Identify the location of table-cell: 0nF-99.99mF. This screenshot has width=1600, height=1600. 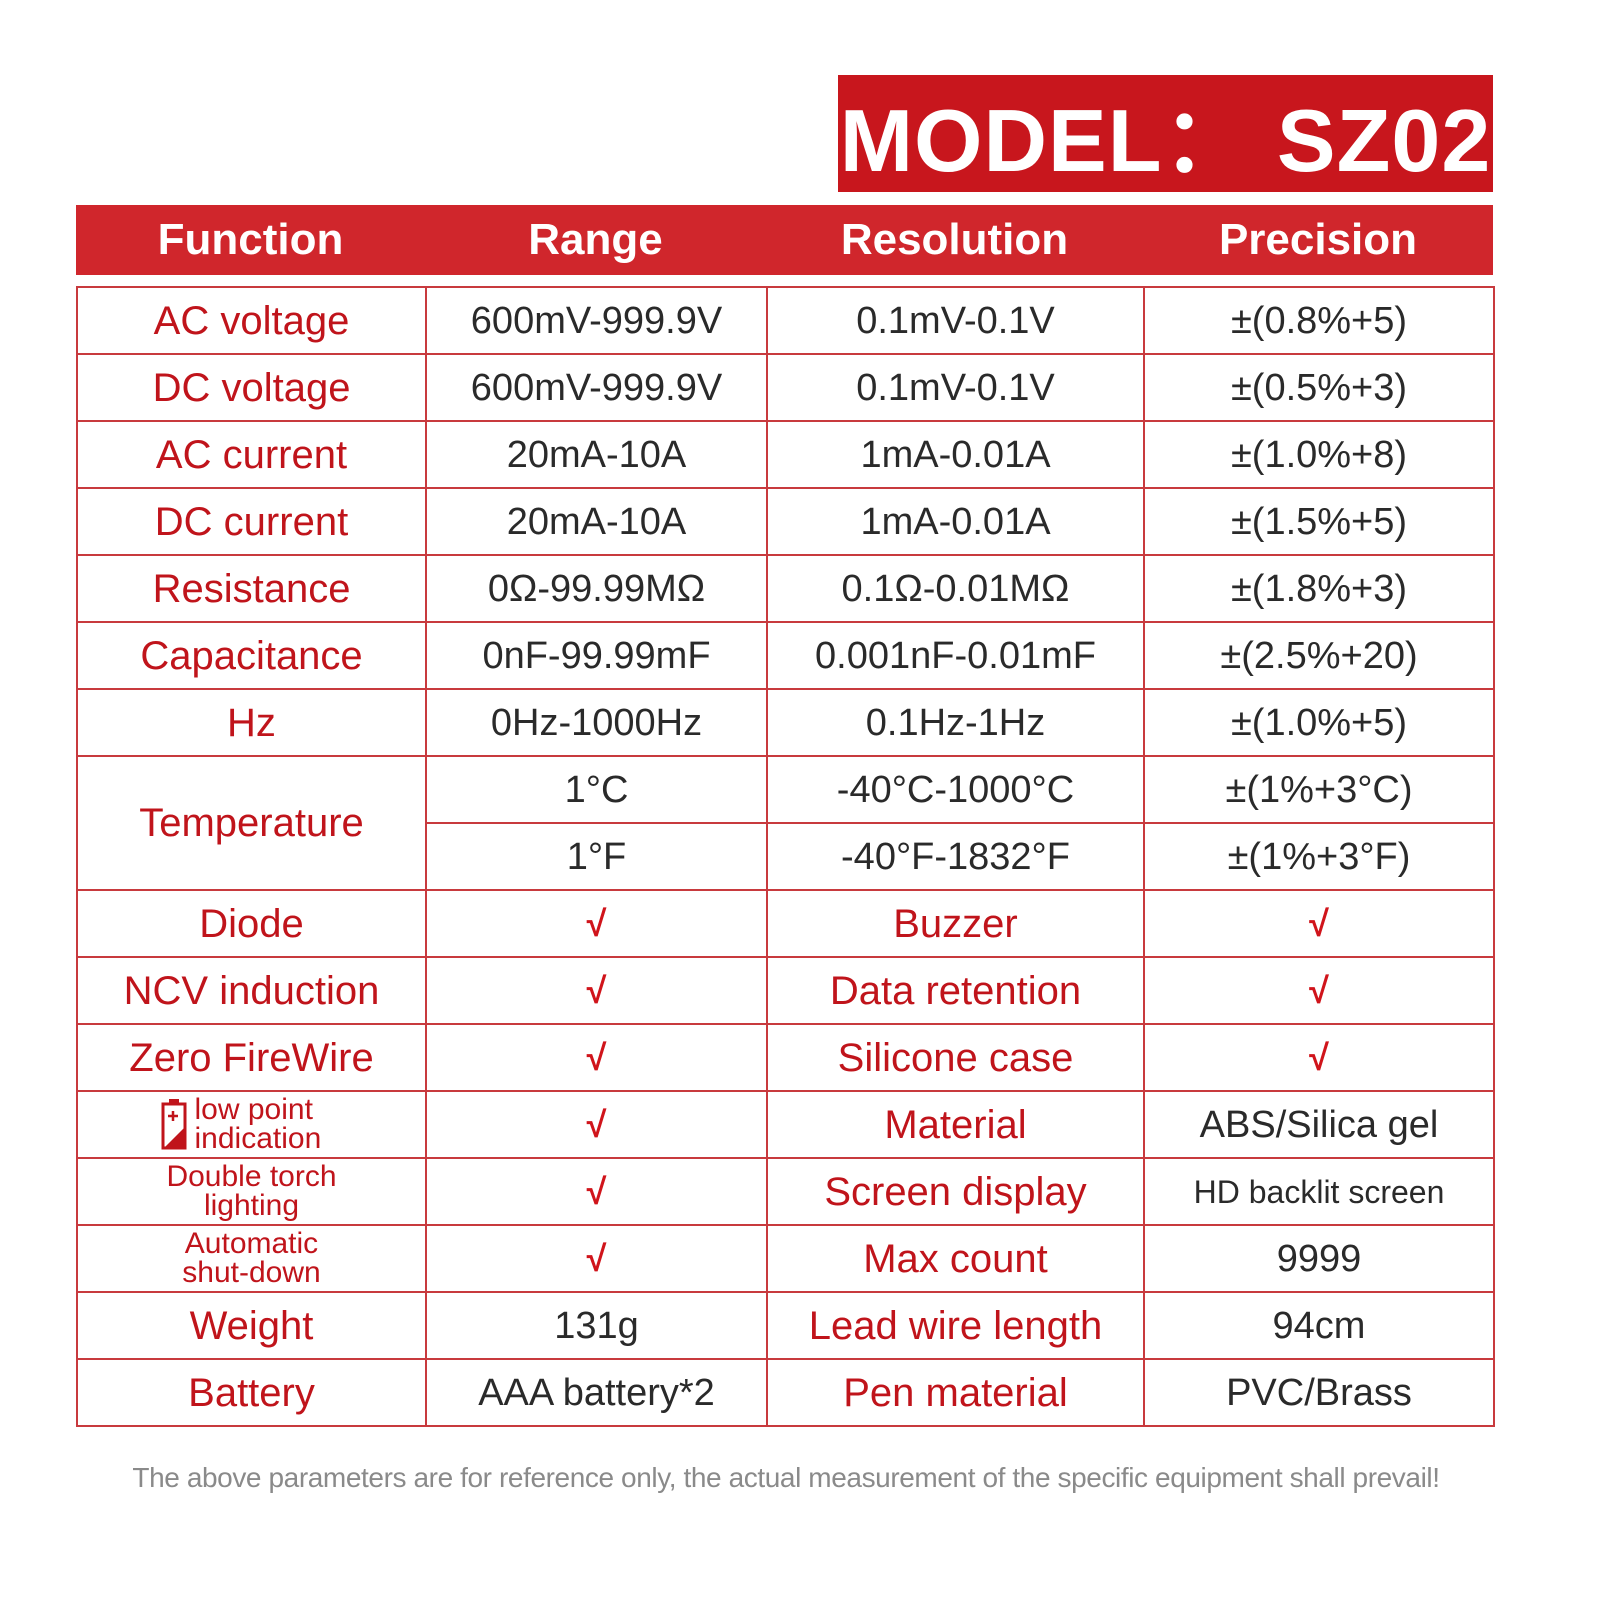
(596, 655).